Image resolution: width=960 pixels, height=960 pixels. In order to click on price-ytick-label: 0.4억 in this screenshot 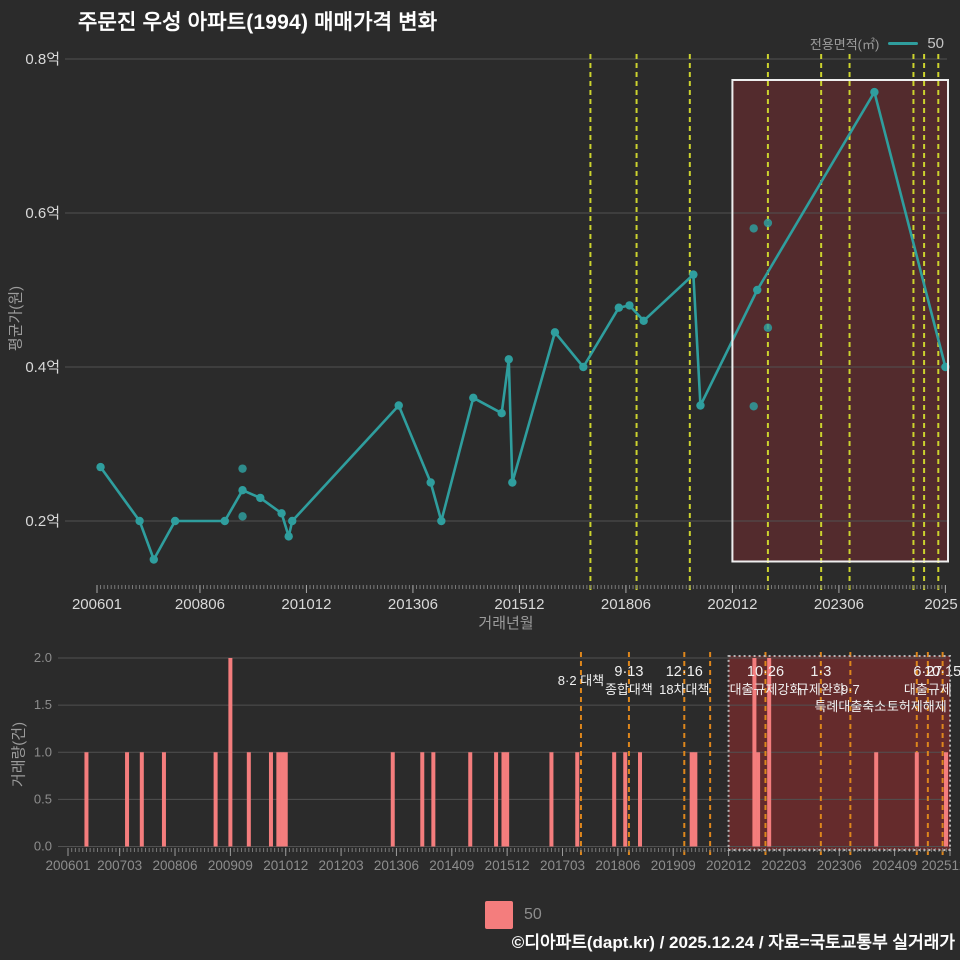, I will do `click(42, 367)`.